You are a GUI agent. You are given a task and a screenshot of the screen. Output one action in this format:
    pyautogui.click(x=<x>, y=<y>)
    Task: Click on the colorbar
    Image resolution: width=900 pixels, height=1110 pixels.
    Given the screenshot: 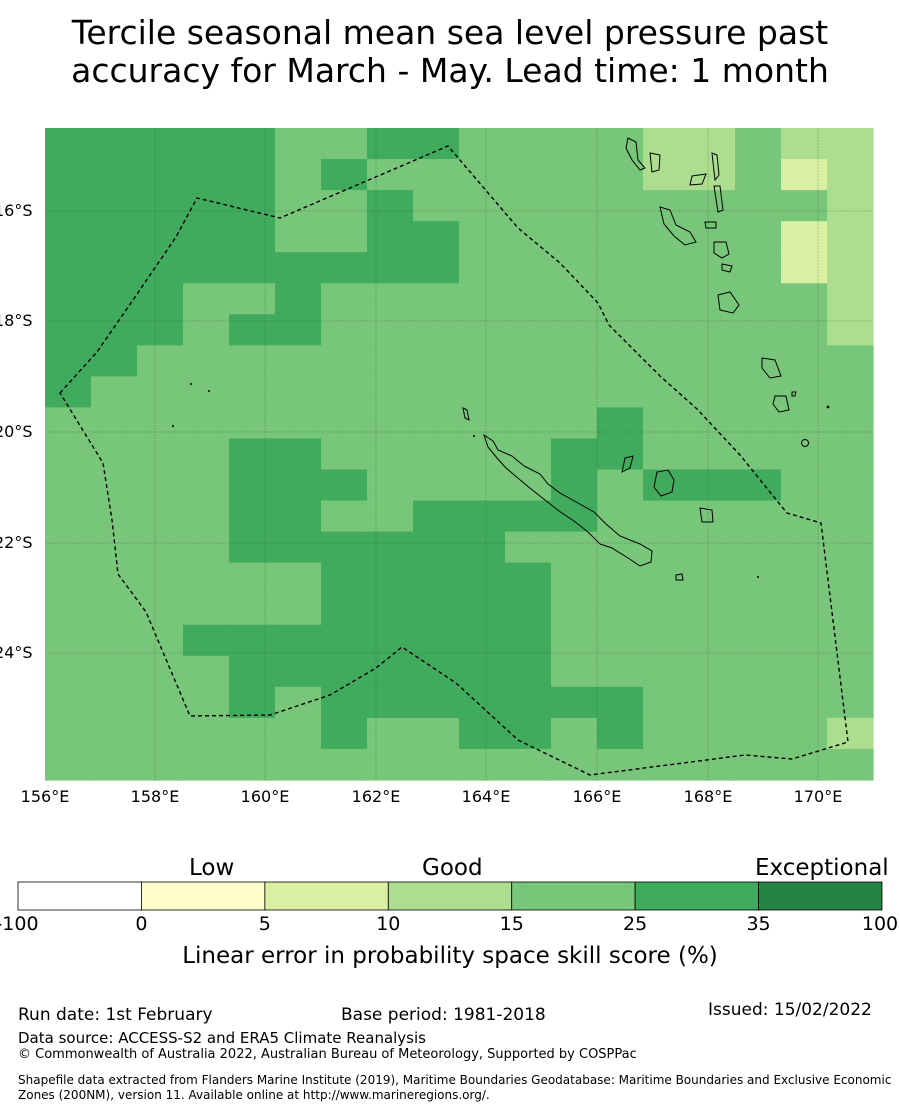 What is the action you would take?
    pyautogui.click(x=450, y=896)
    